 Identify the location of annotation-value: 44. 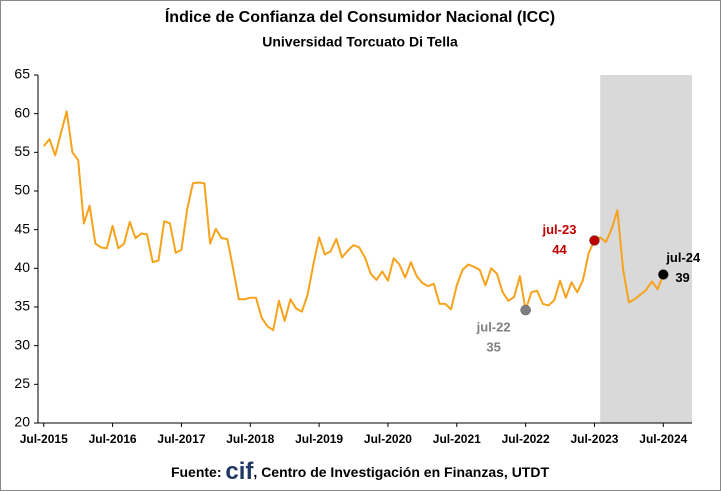
(559, 249).